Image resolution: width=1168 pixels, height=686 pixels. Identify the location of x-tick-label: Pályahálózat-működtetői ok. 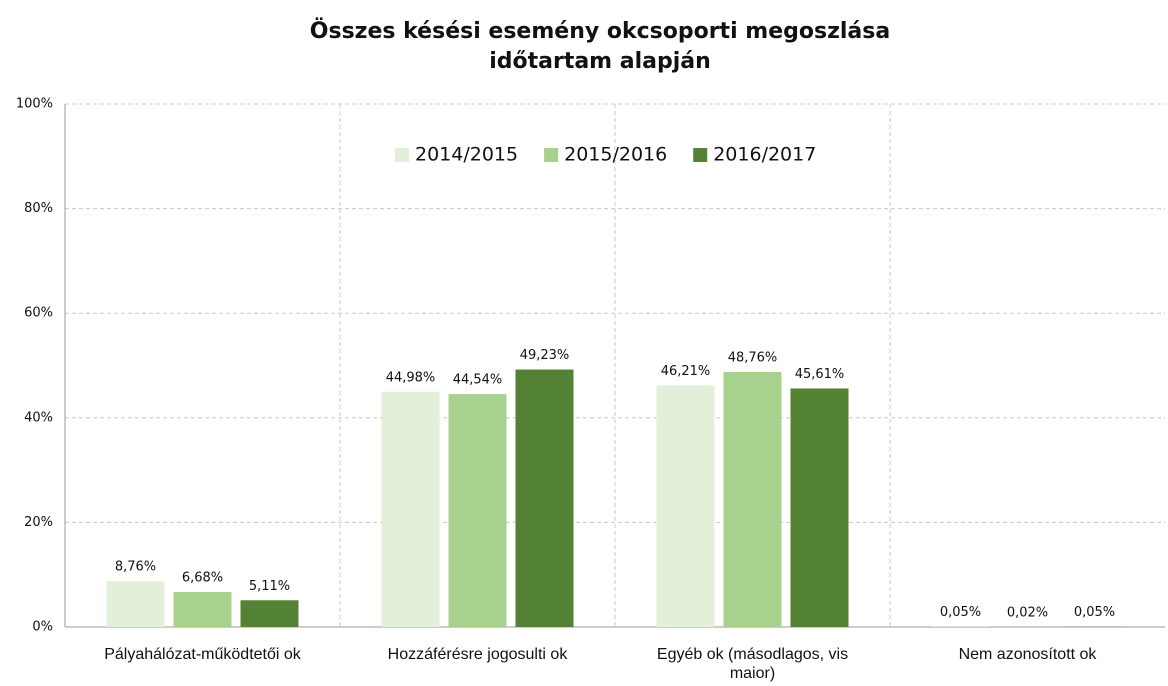
(202, 654).